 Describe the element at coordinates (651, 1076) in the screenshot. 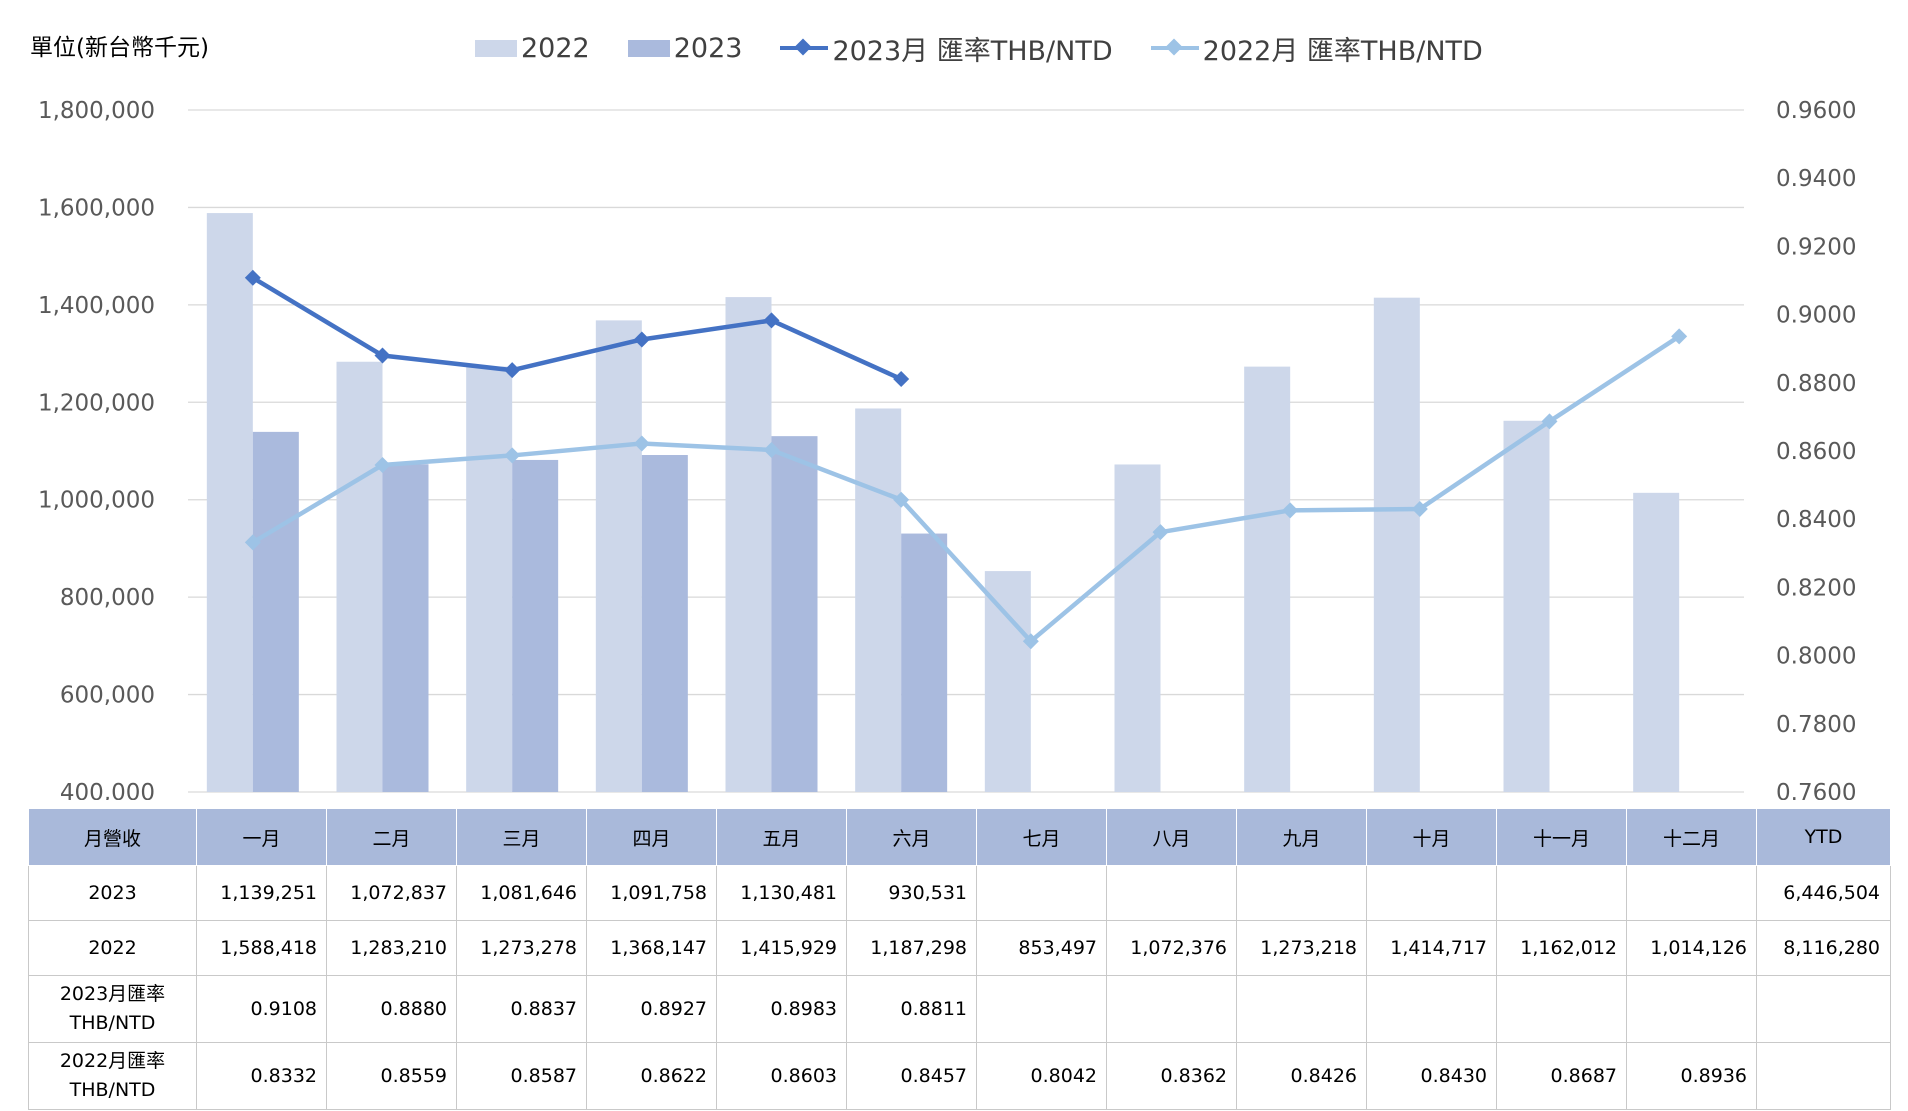

I see `table-cell: 0.8622` at that location.